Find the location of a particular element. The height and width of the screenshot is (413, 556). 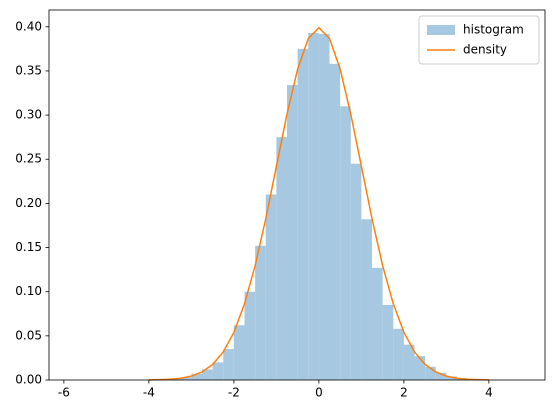

legend-label: density is located at coordinates (485, 50).